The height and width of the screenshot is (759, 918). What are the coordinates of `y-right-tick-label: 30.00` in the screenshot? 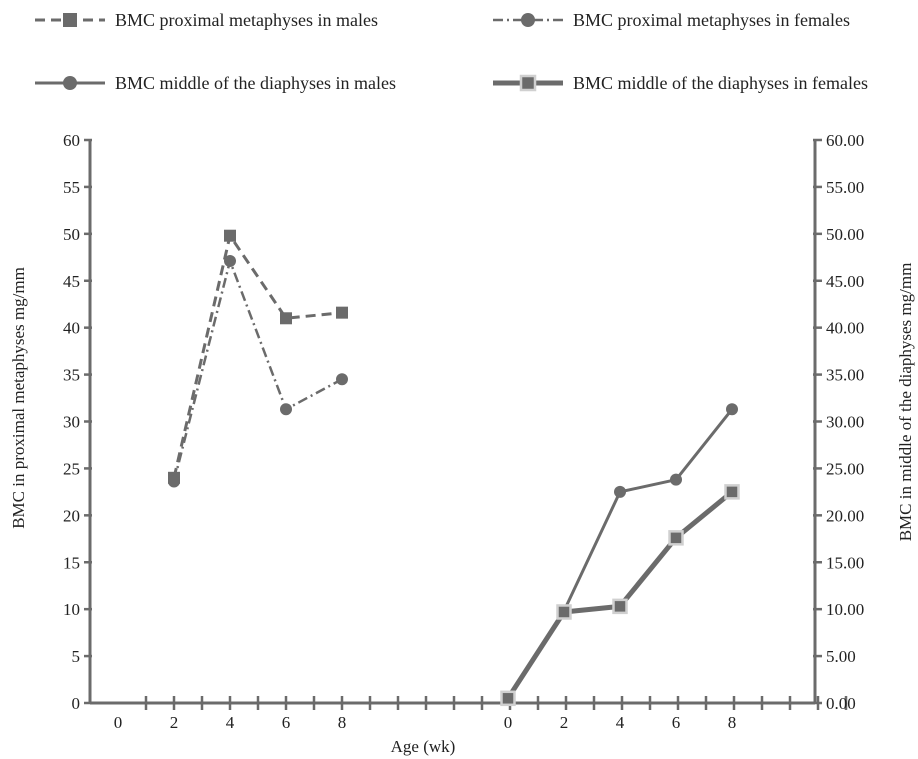 It's located at (845, 422).